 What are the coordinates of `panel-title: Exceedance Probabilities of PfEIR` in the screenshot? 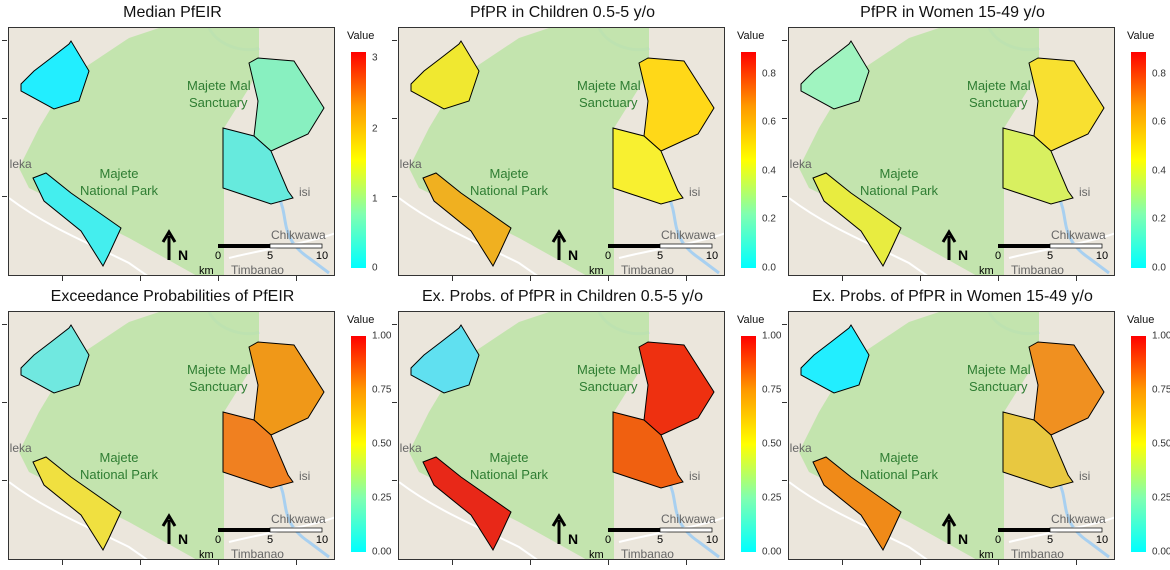 It's located at (172, 296).